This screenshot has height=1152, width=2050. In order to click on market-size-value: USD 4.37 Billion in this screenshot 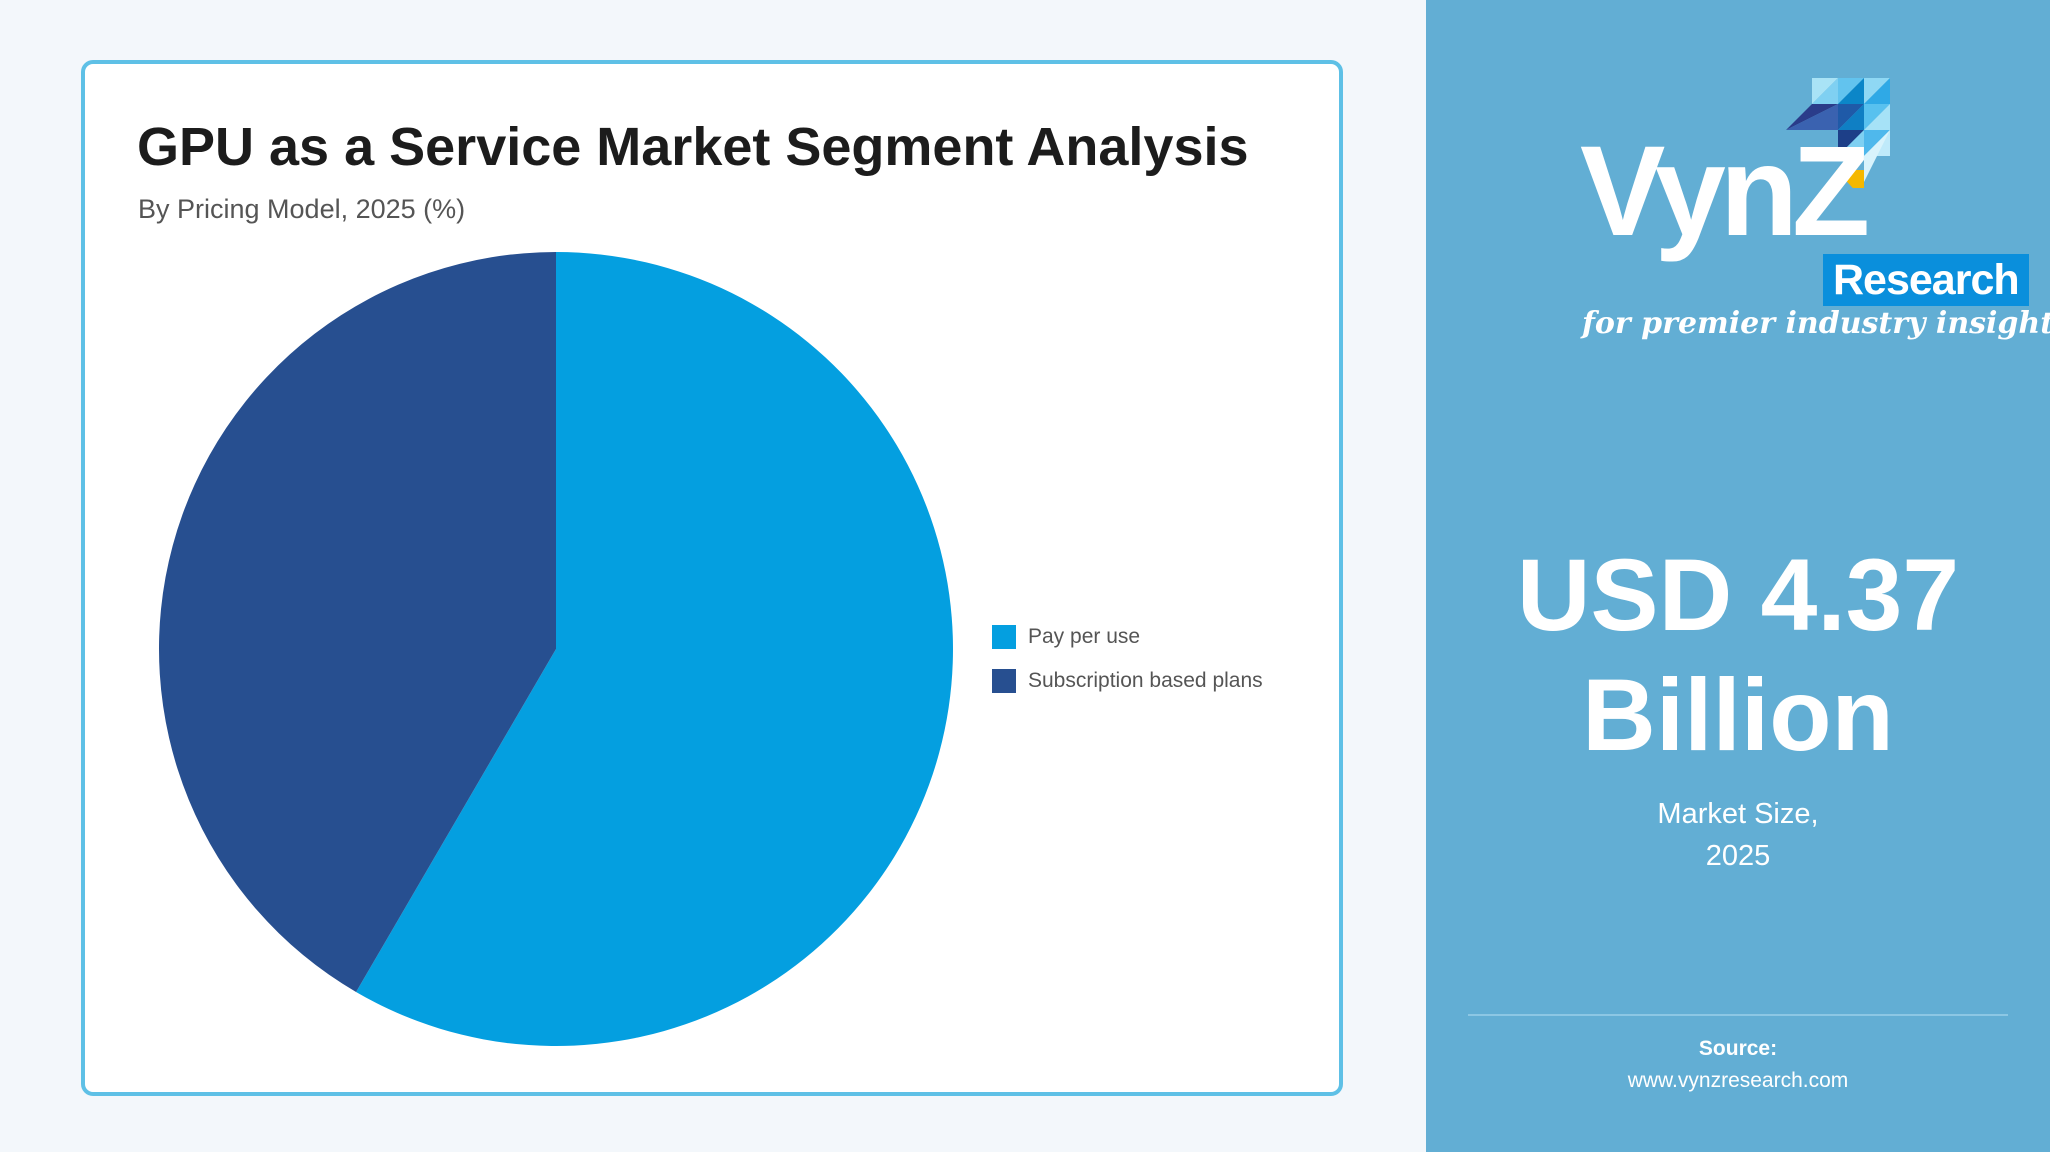, I will do `click(1738, 655)`.